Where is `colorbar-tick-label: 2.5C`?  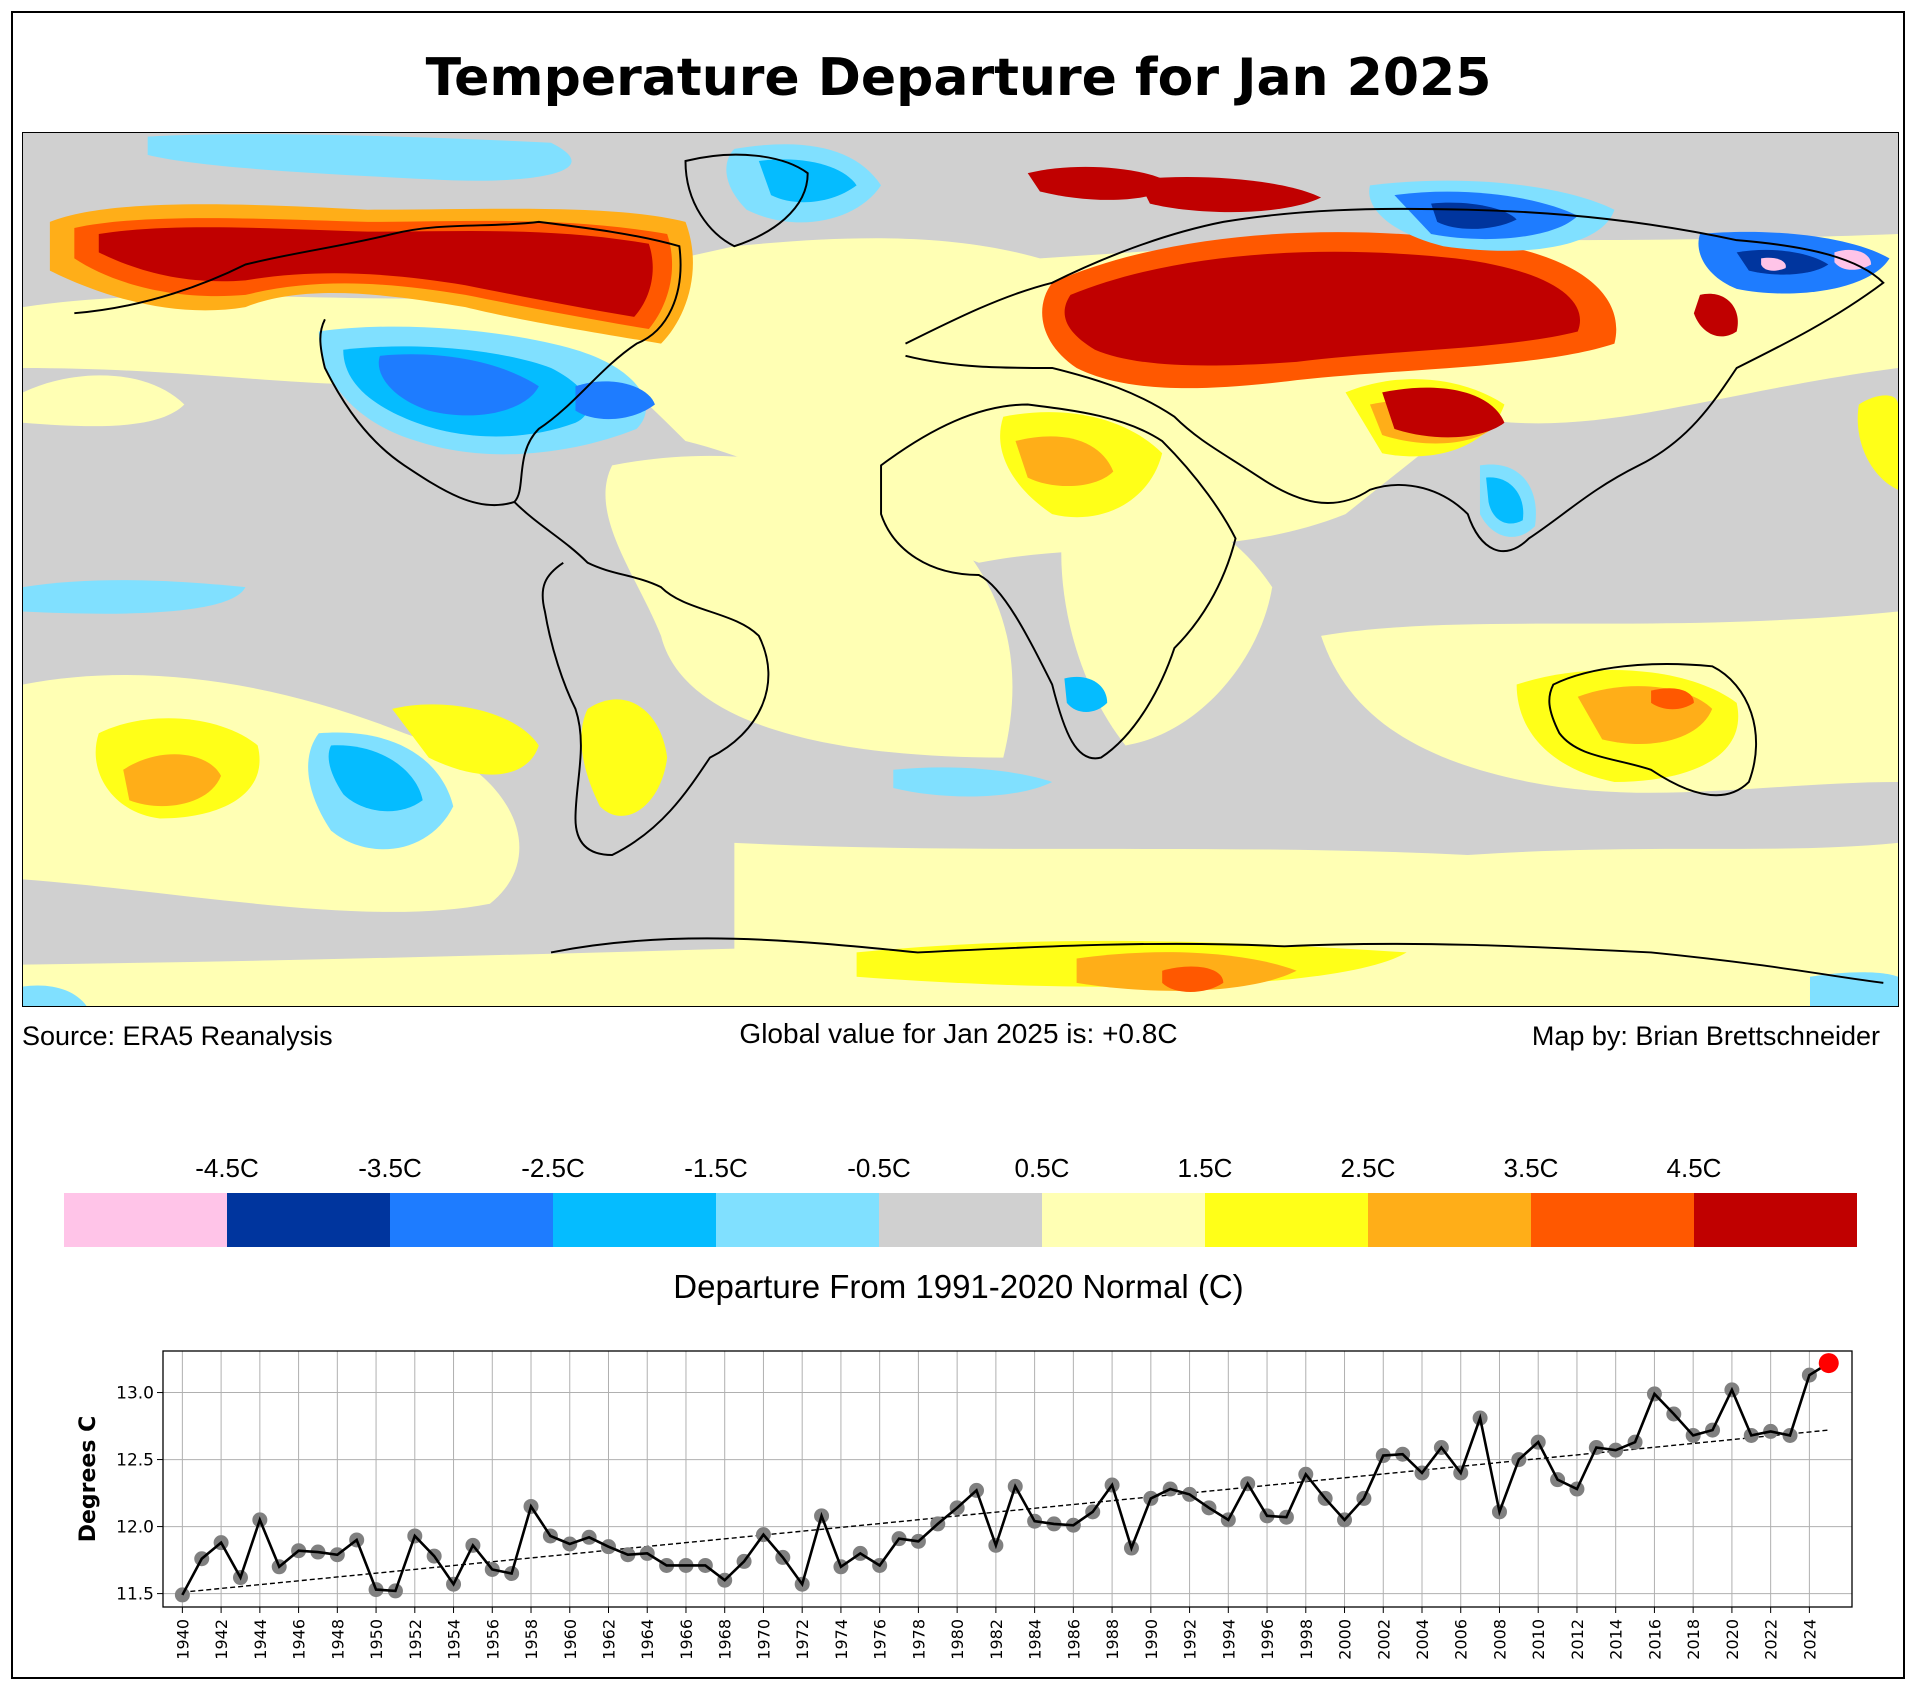
colorbar-tick-label: 2.5C is located at coordinates (1368, 1168).